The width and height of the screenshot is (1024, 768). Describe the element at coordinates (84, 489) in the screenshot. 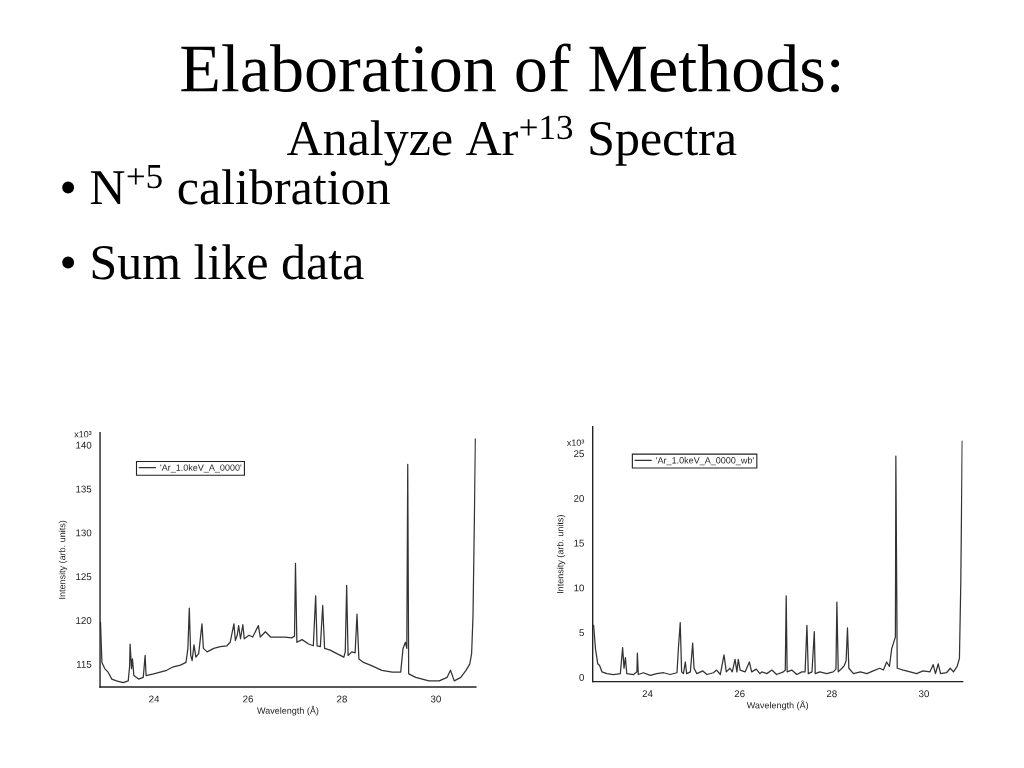

I see `y-tick-label: 135` at that location.